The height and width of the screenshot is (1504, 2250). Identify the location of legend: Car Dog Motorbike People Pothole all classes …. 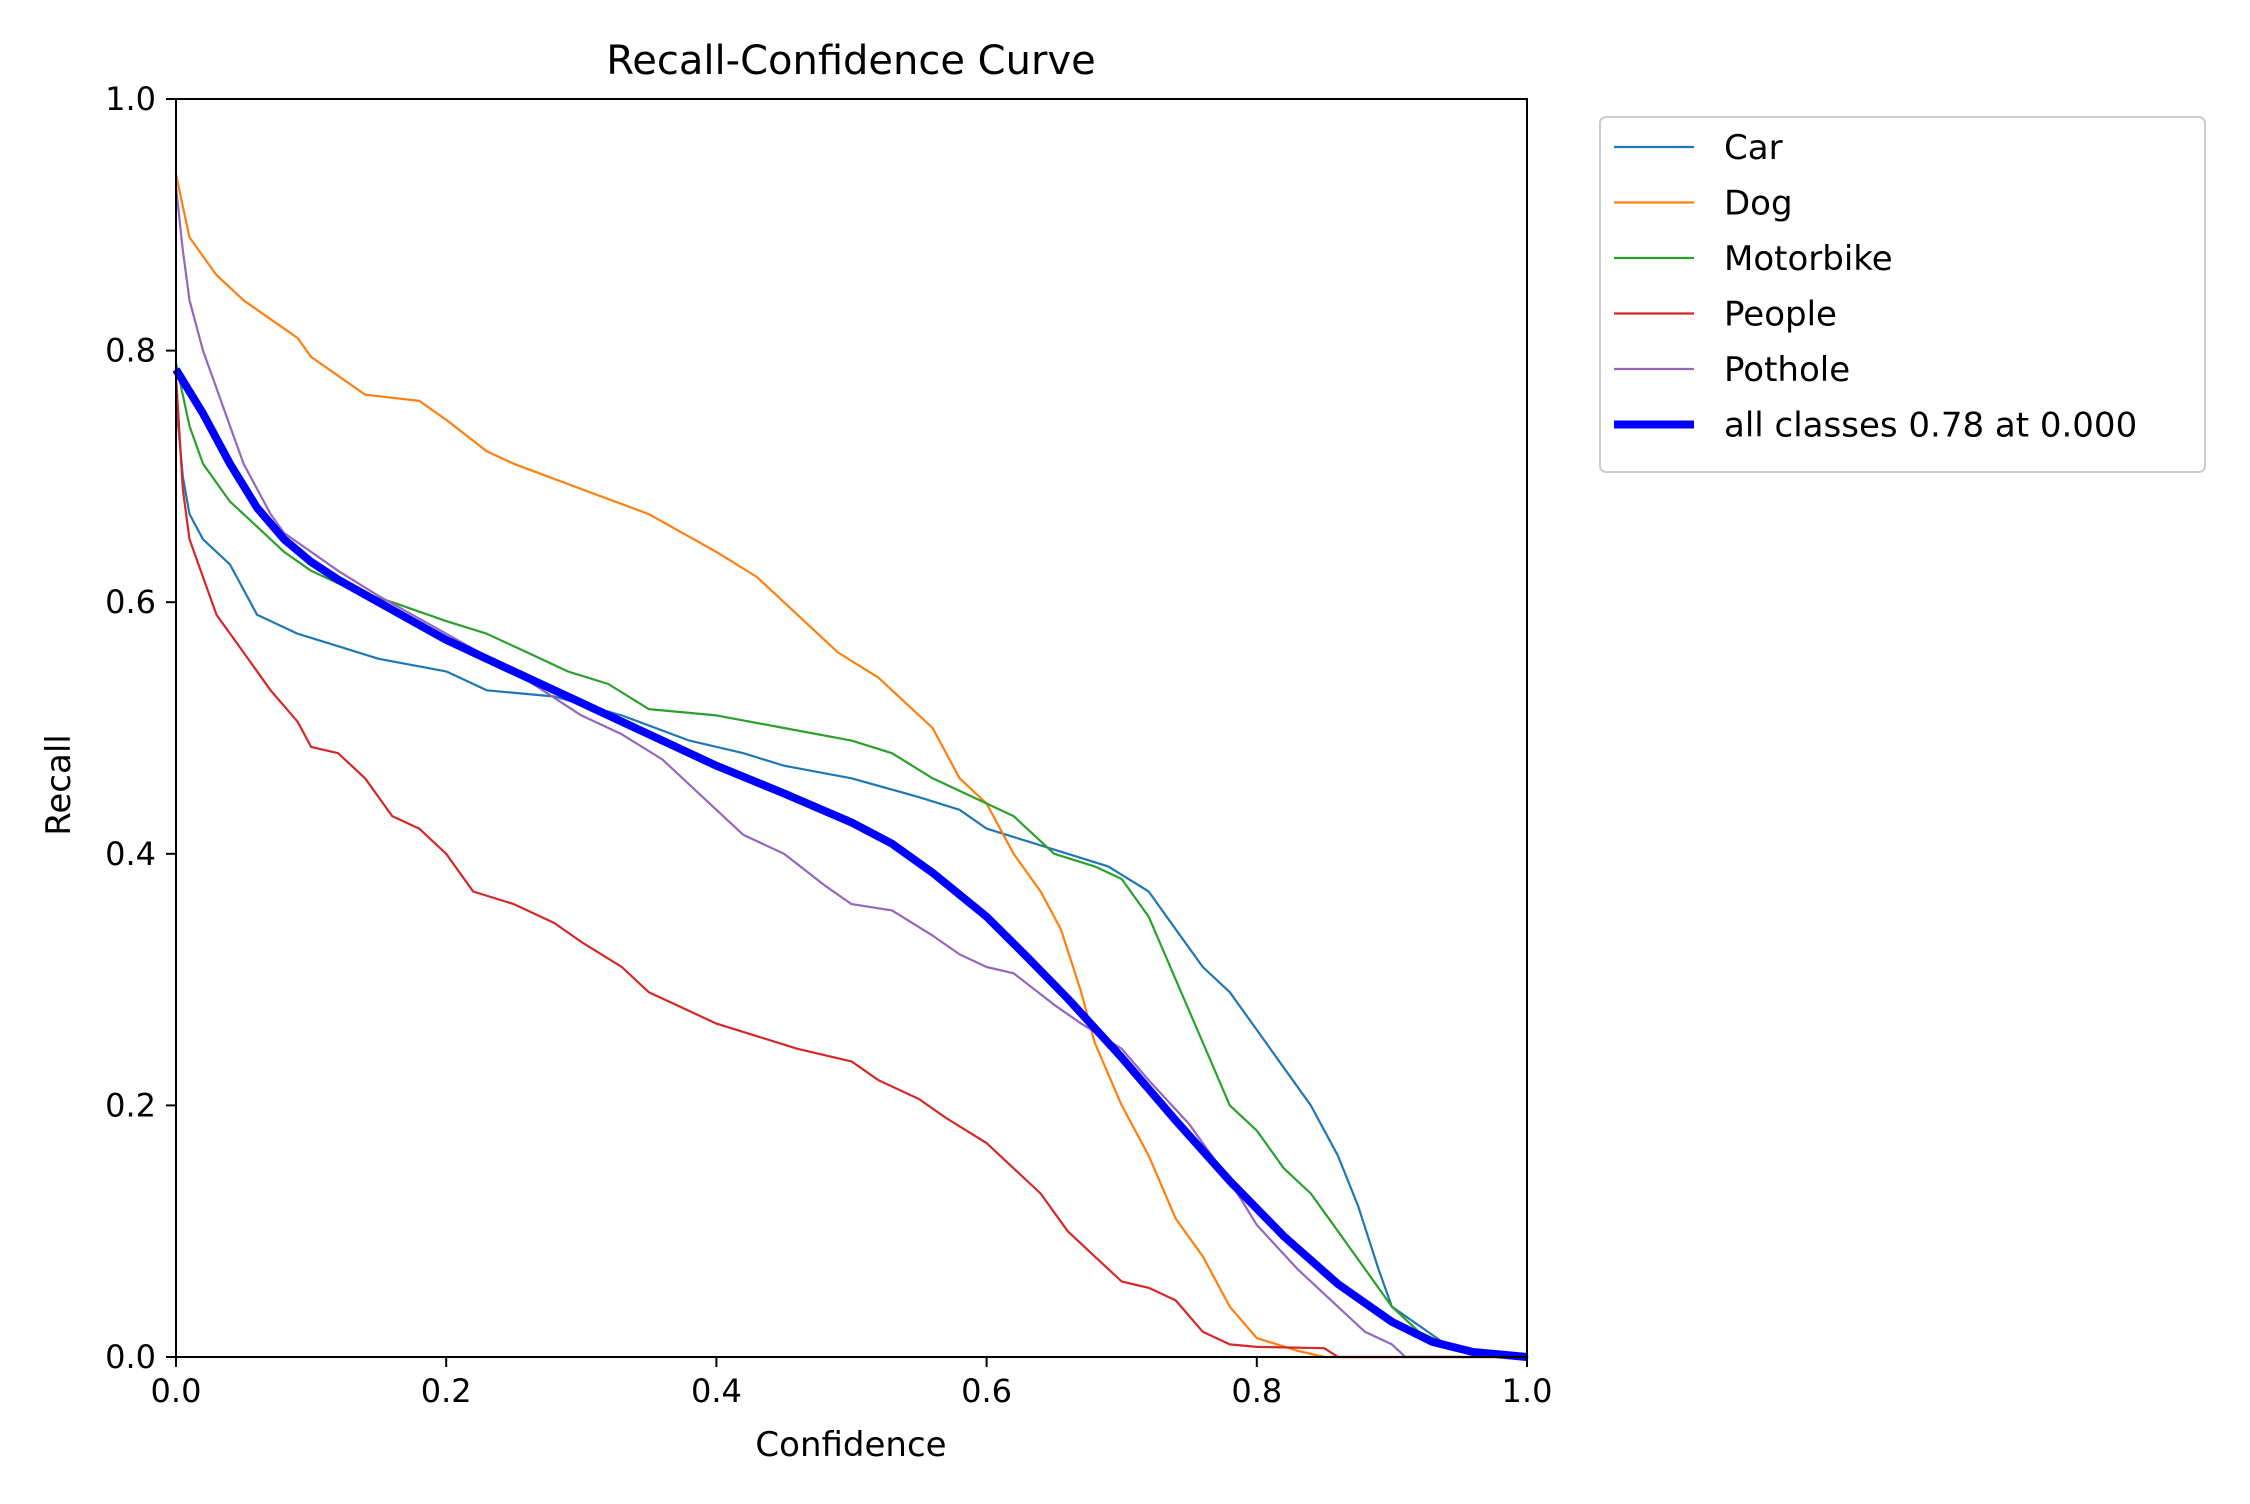
(1902, 294).